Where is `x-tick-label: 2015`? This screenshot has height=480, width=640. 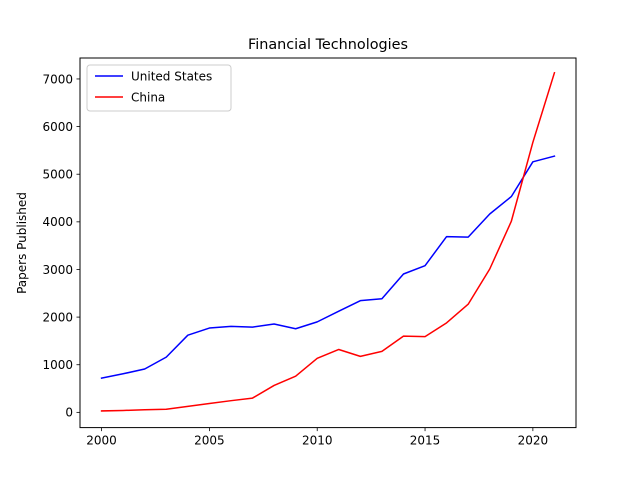 x-tick-label: 2015 is located at coordinates (425, 441).